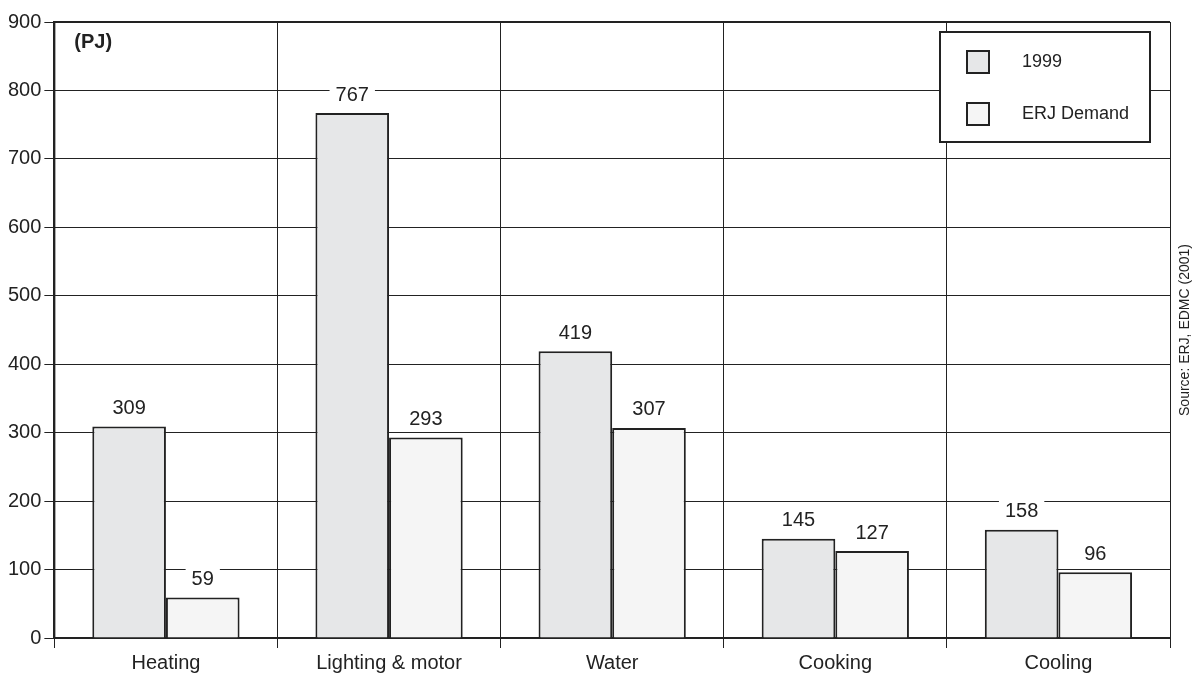 This screenshot has height=678, width=1200. Describe the element at coordinates (426, 417) in the screenshot. I see `data-label: 293` at that location.